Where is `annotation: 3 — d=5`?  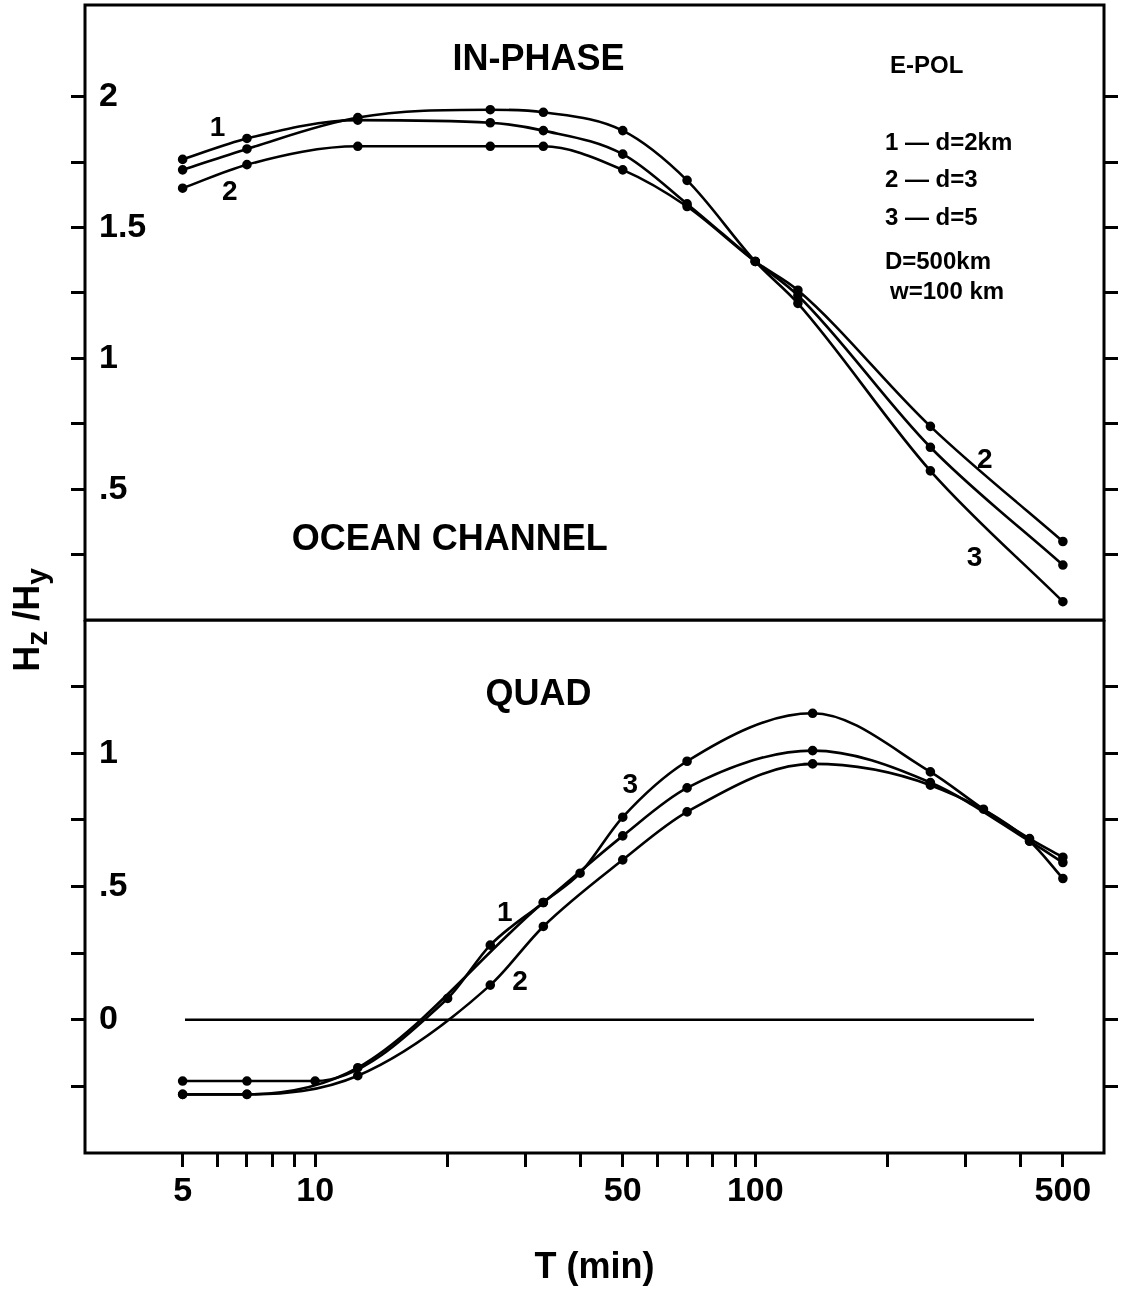 annotation: 3 — d=5 is located at coordinates (931, 217).